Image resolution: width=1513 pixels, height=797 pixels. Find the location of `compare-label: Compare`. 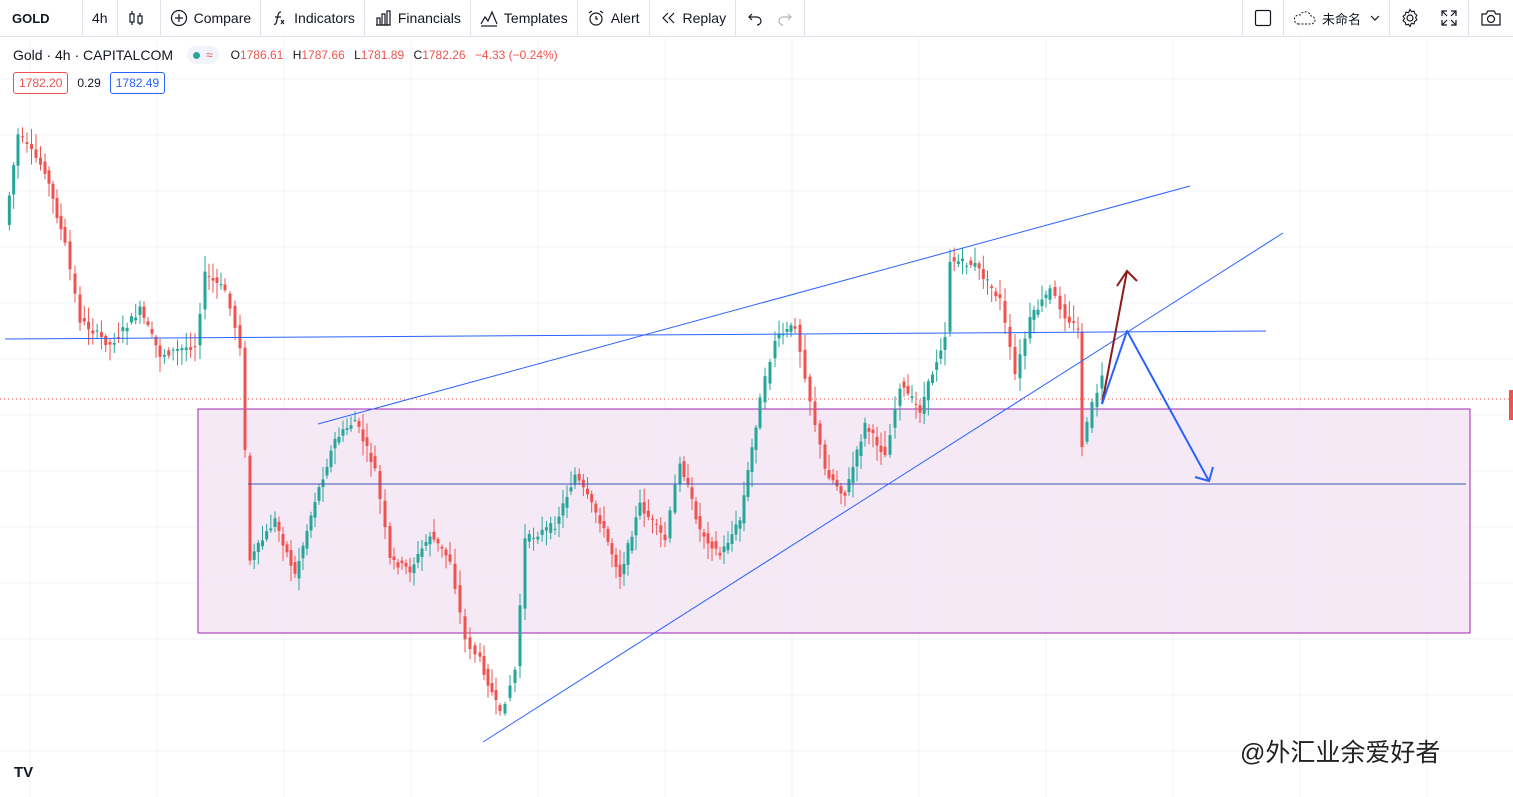

compare-label: Compare is located at coordinates (222, 18).